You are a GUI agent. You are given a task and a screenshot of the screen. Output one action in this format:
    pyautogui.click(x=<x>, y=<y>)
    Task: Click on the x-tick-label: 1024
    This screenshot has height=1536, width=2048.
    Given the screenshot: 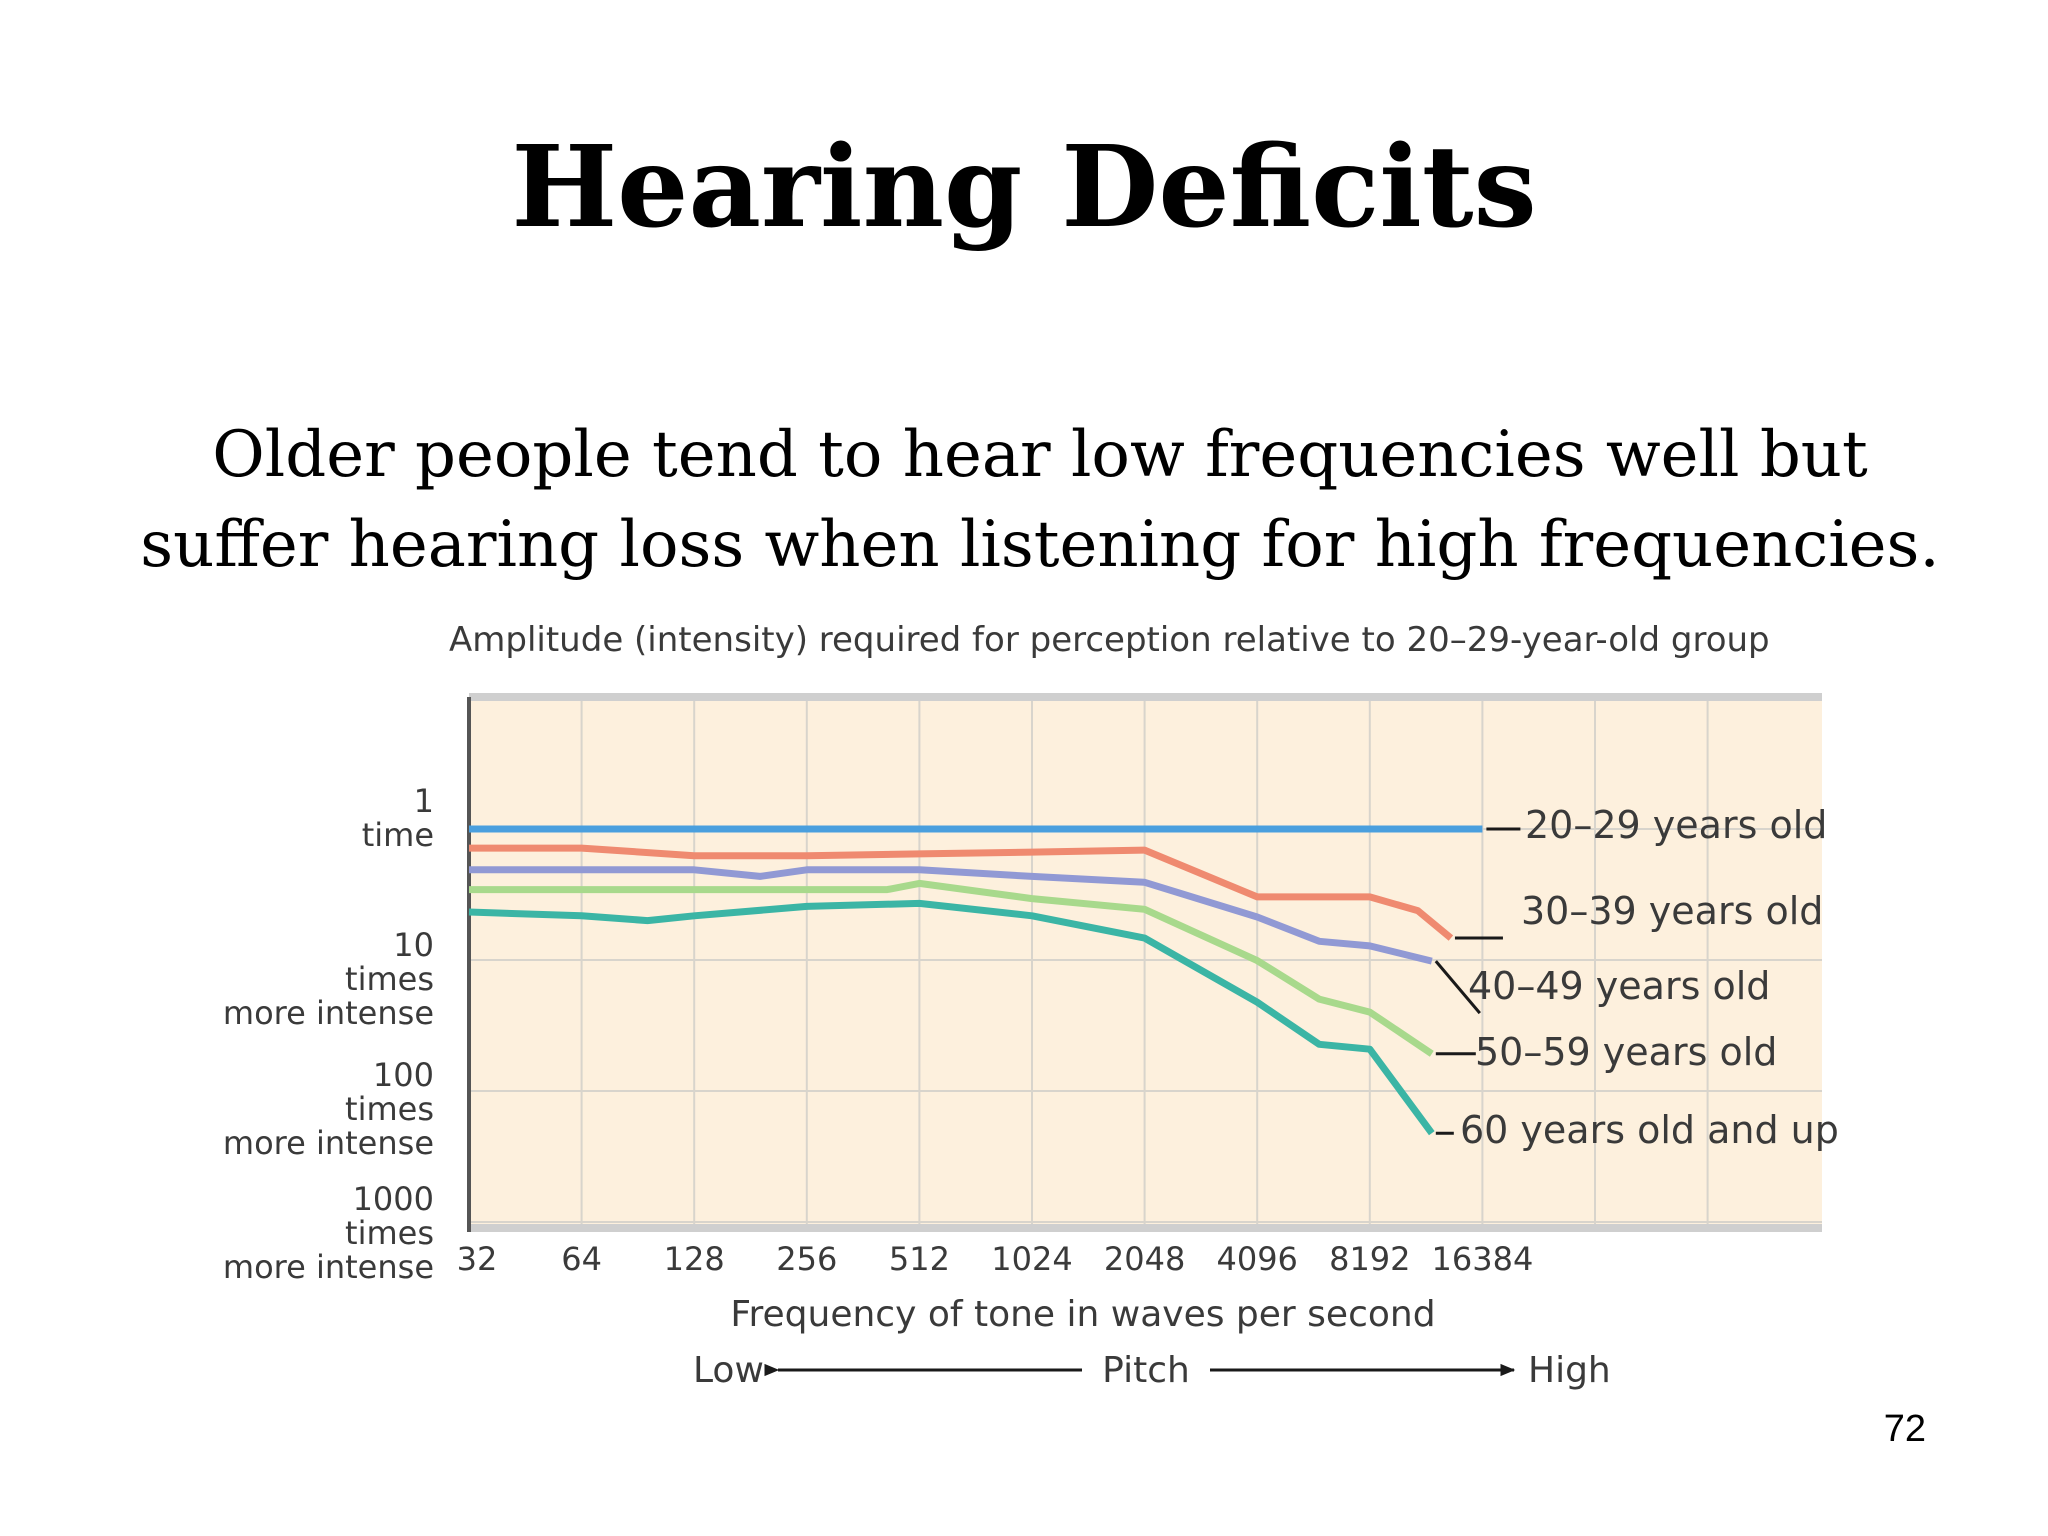 What is the action you would take?
    pyautogui.click(x=1031, y=1259)
    